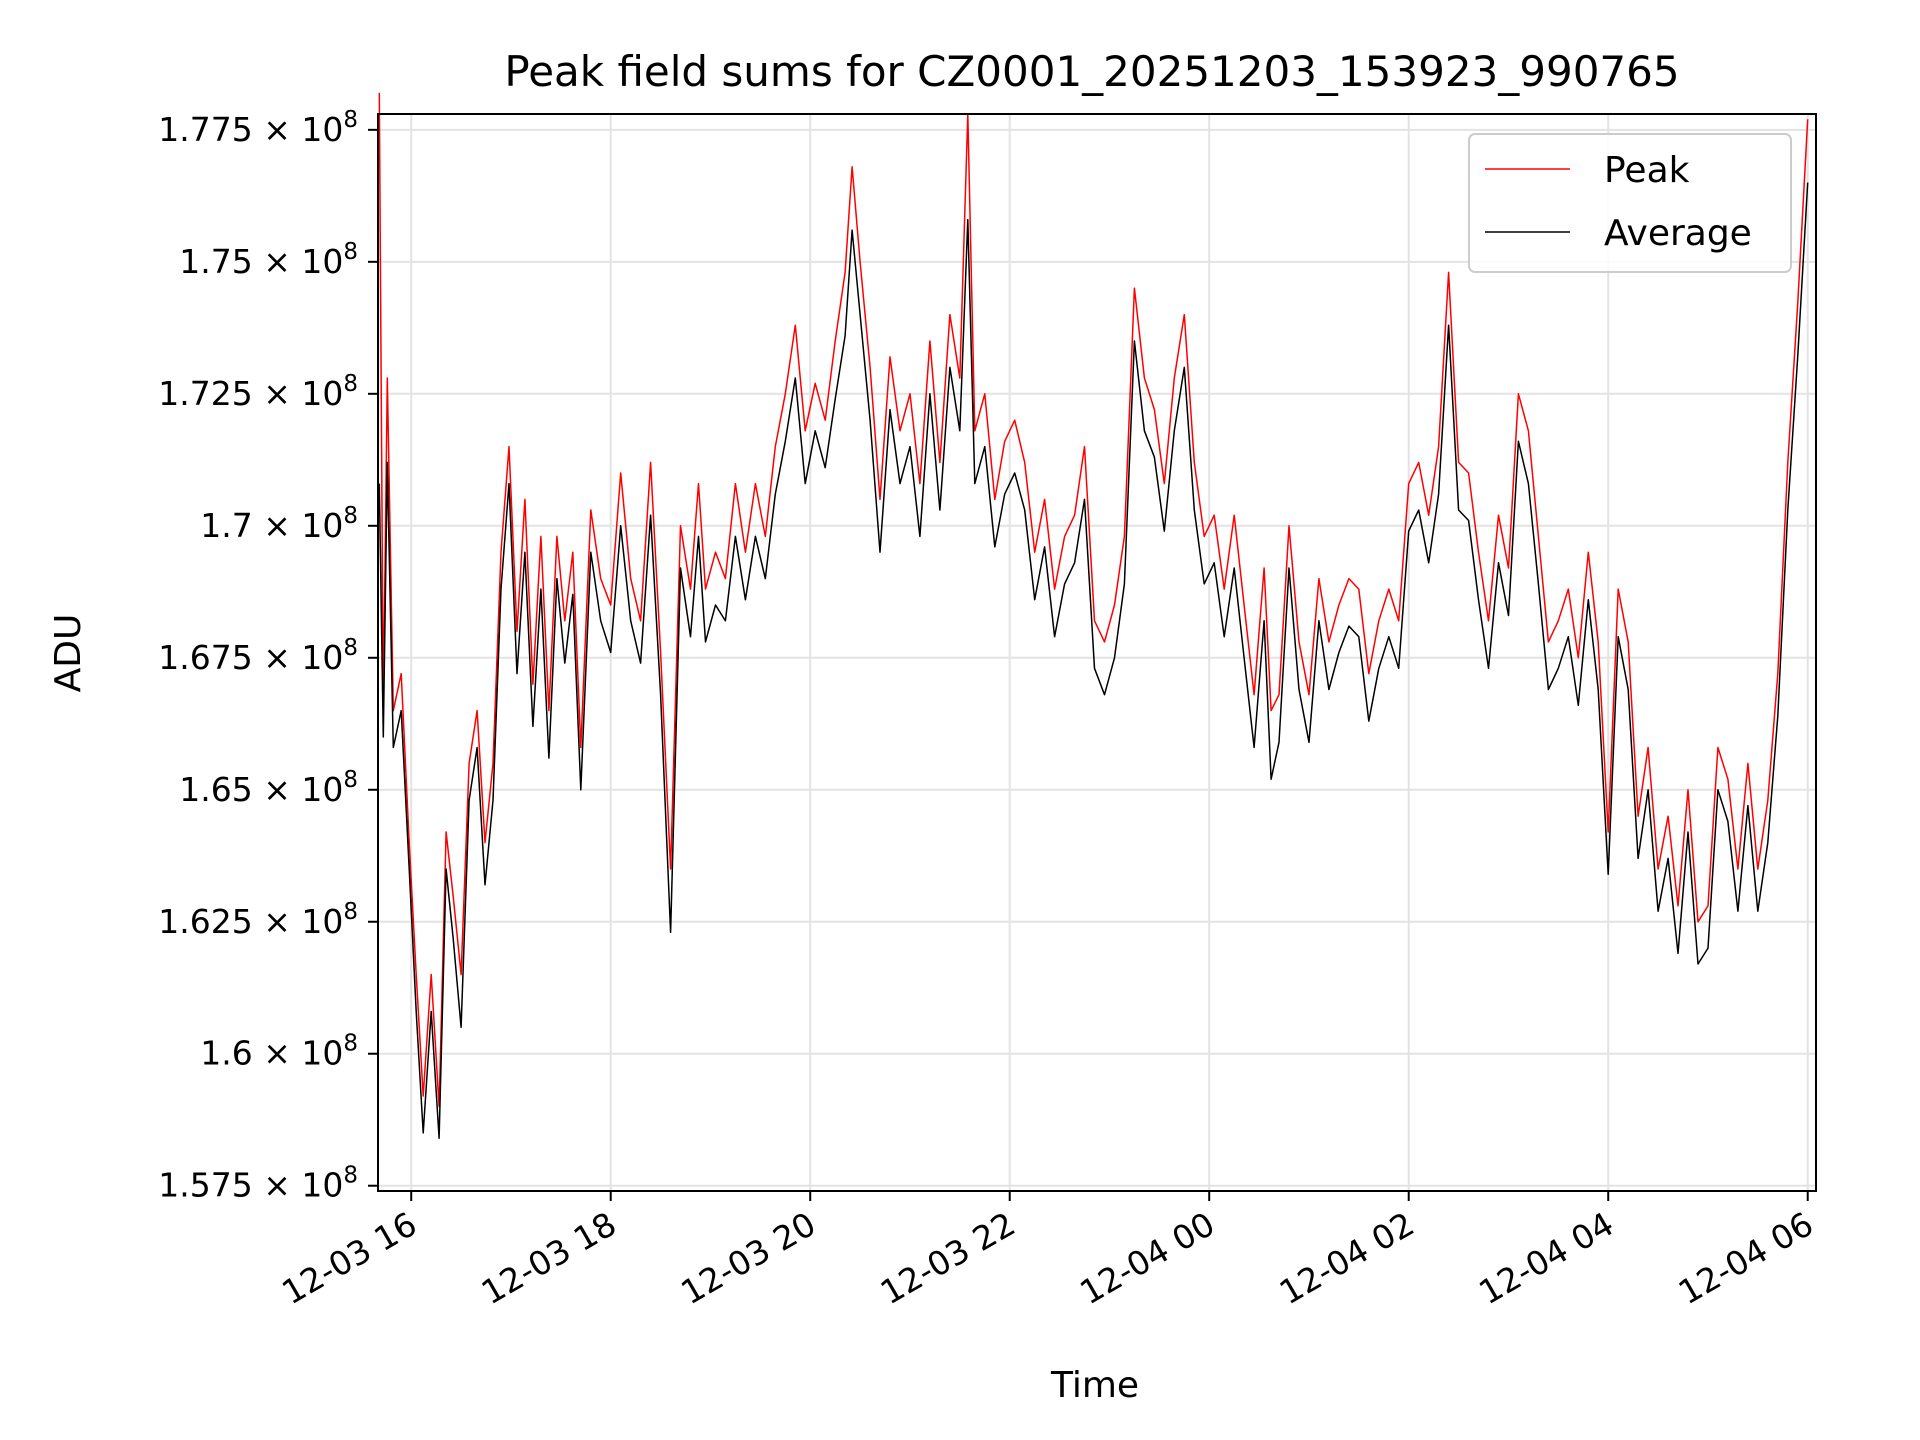  Describe the element at coordinates (279, 524) in the screenshot. I see `y-tick-label: 1.7 × 108` at that location.